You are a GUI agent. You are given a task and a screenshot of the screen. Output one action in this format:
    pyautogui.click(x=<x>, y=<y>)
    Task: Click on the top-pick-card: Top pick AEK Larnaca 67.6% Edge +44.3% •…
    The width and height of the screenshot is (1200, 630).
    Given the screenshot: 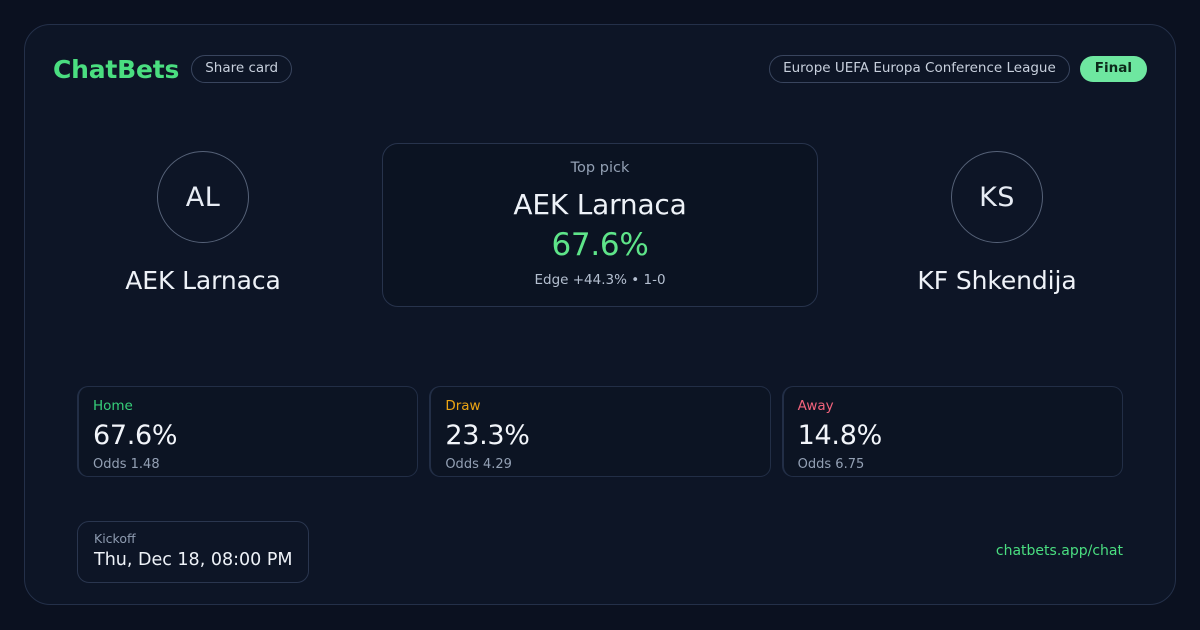 What is the action you would take?
    pyautogui.click(x=600, y=225)
    